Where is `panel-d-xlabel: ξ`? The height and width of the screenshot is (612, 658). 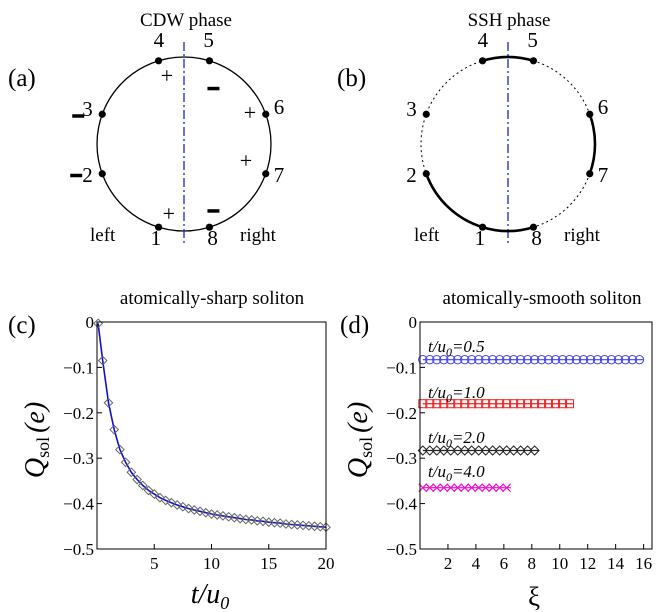
panel-d-xlabel: ξ is located at coordinates (534, 597).